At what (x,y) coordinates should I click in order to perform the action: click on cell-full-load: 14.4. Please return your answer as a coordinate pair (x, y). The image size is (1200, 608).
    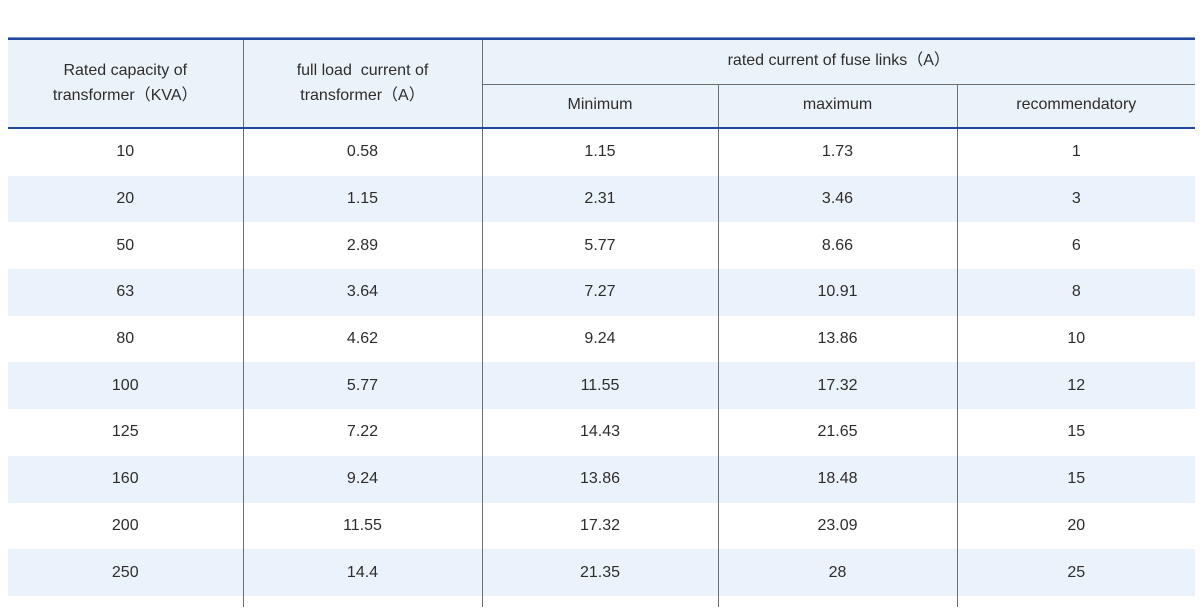
    Looking at the image, I should click on (363, 572).